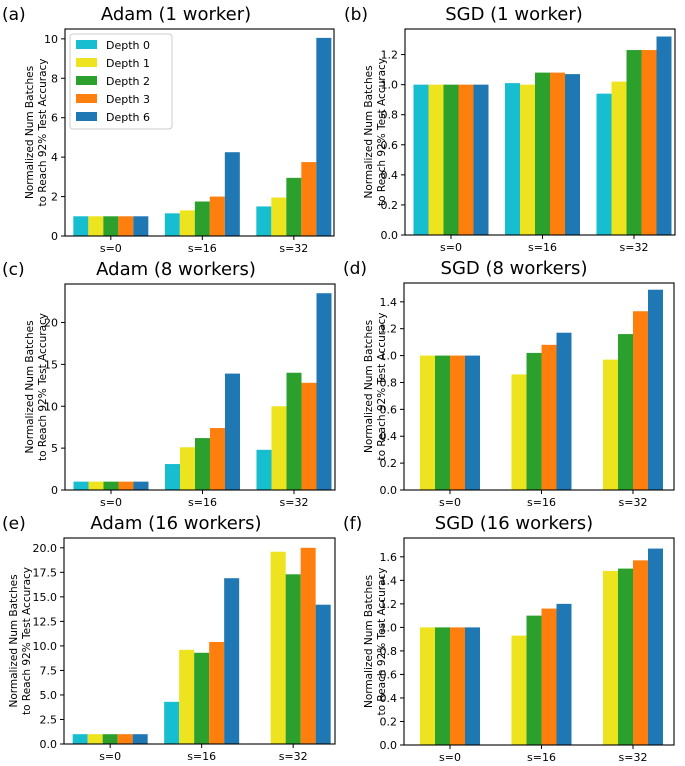 The height and width of the screenshot is (766, 685). What do you see at coordinates (51, 39) in the screenshot?
I see `y-tick-label: 10` at bounding box center [51, 39].